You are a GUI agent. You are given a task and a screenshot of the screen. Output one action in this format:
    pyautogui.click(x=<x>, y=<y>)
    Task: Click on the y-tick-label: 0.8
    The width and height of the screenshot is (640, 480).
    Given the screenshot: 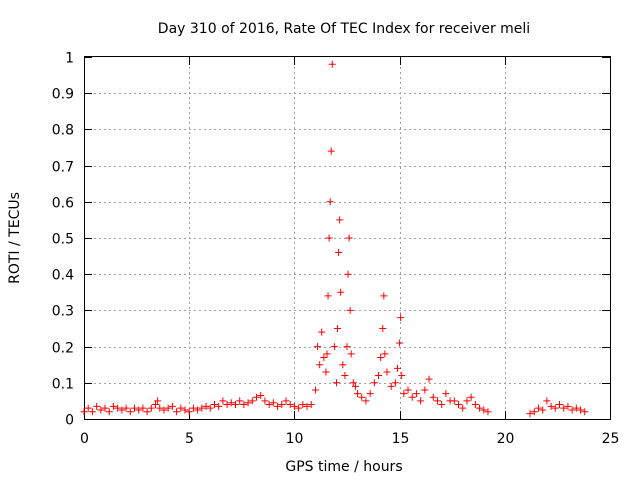 What is the action you would take?
    pyautogui.click(x=63, y=131)
    